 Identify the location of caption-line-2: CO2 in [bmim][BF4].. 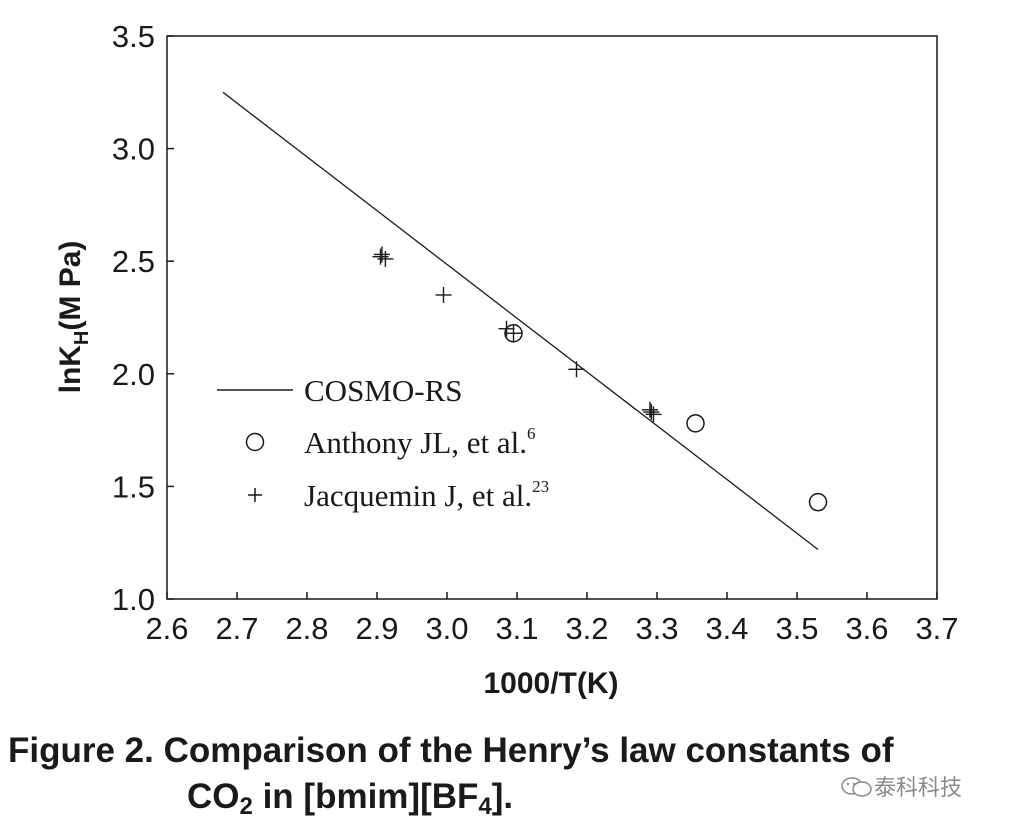
(510, 797).